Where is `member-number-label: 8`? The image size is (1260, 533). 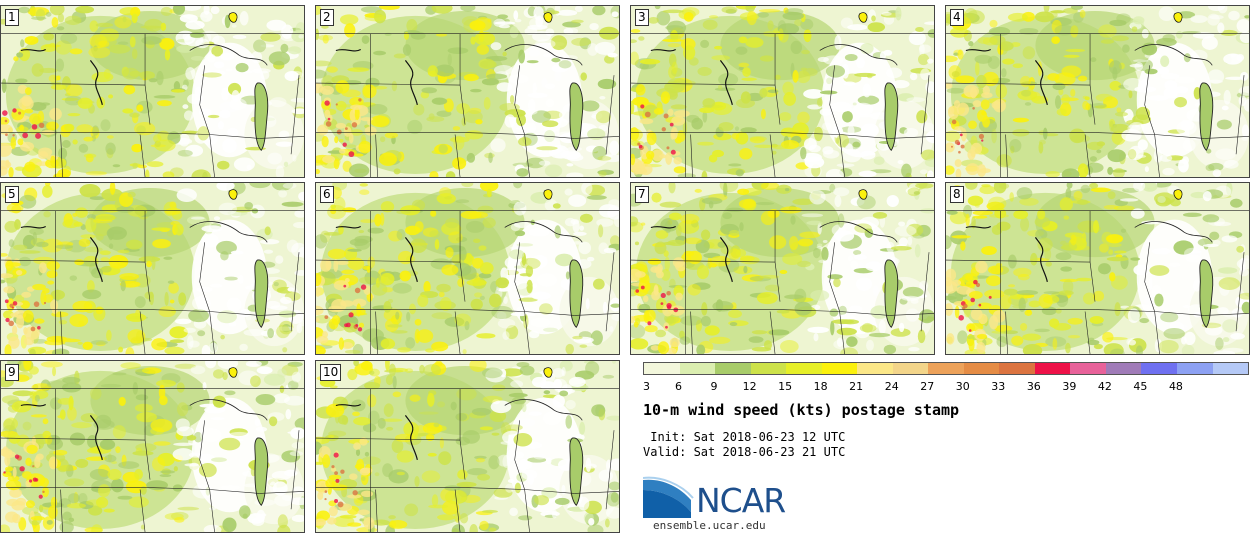 member-number-label: 8 is located at coordinates (957, 194).